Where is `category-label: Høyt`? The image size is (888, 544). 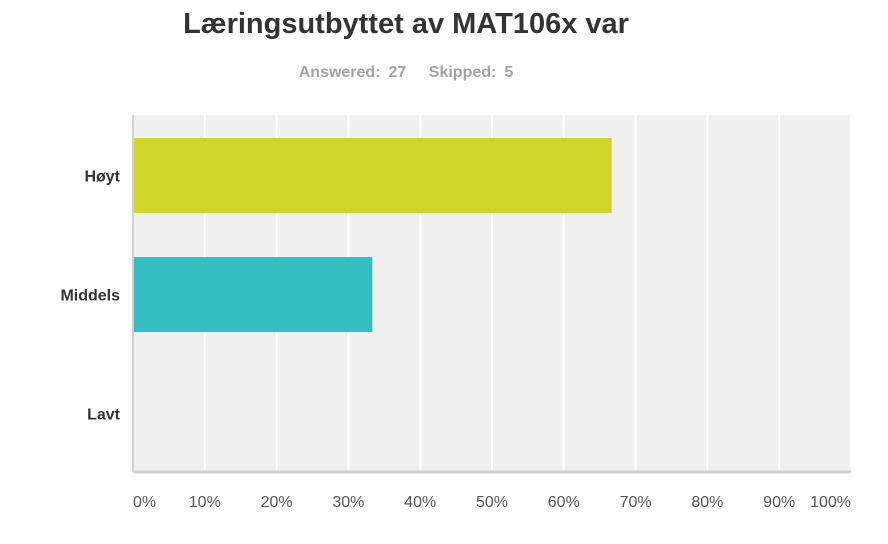 category-label: Høyt is located at coordinates (102, 177).